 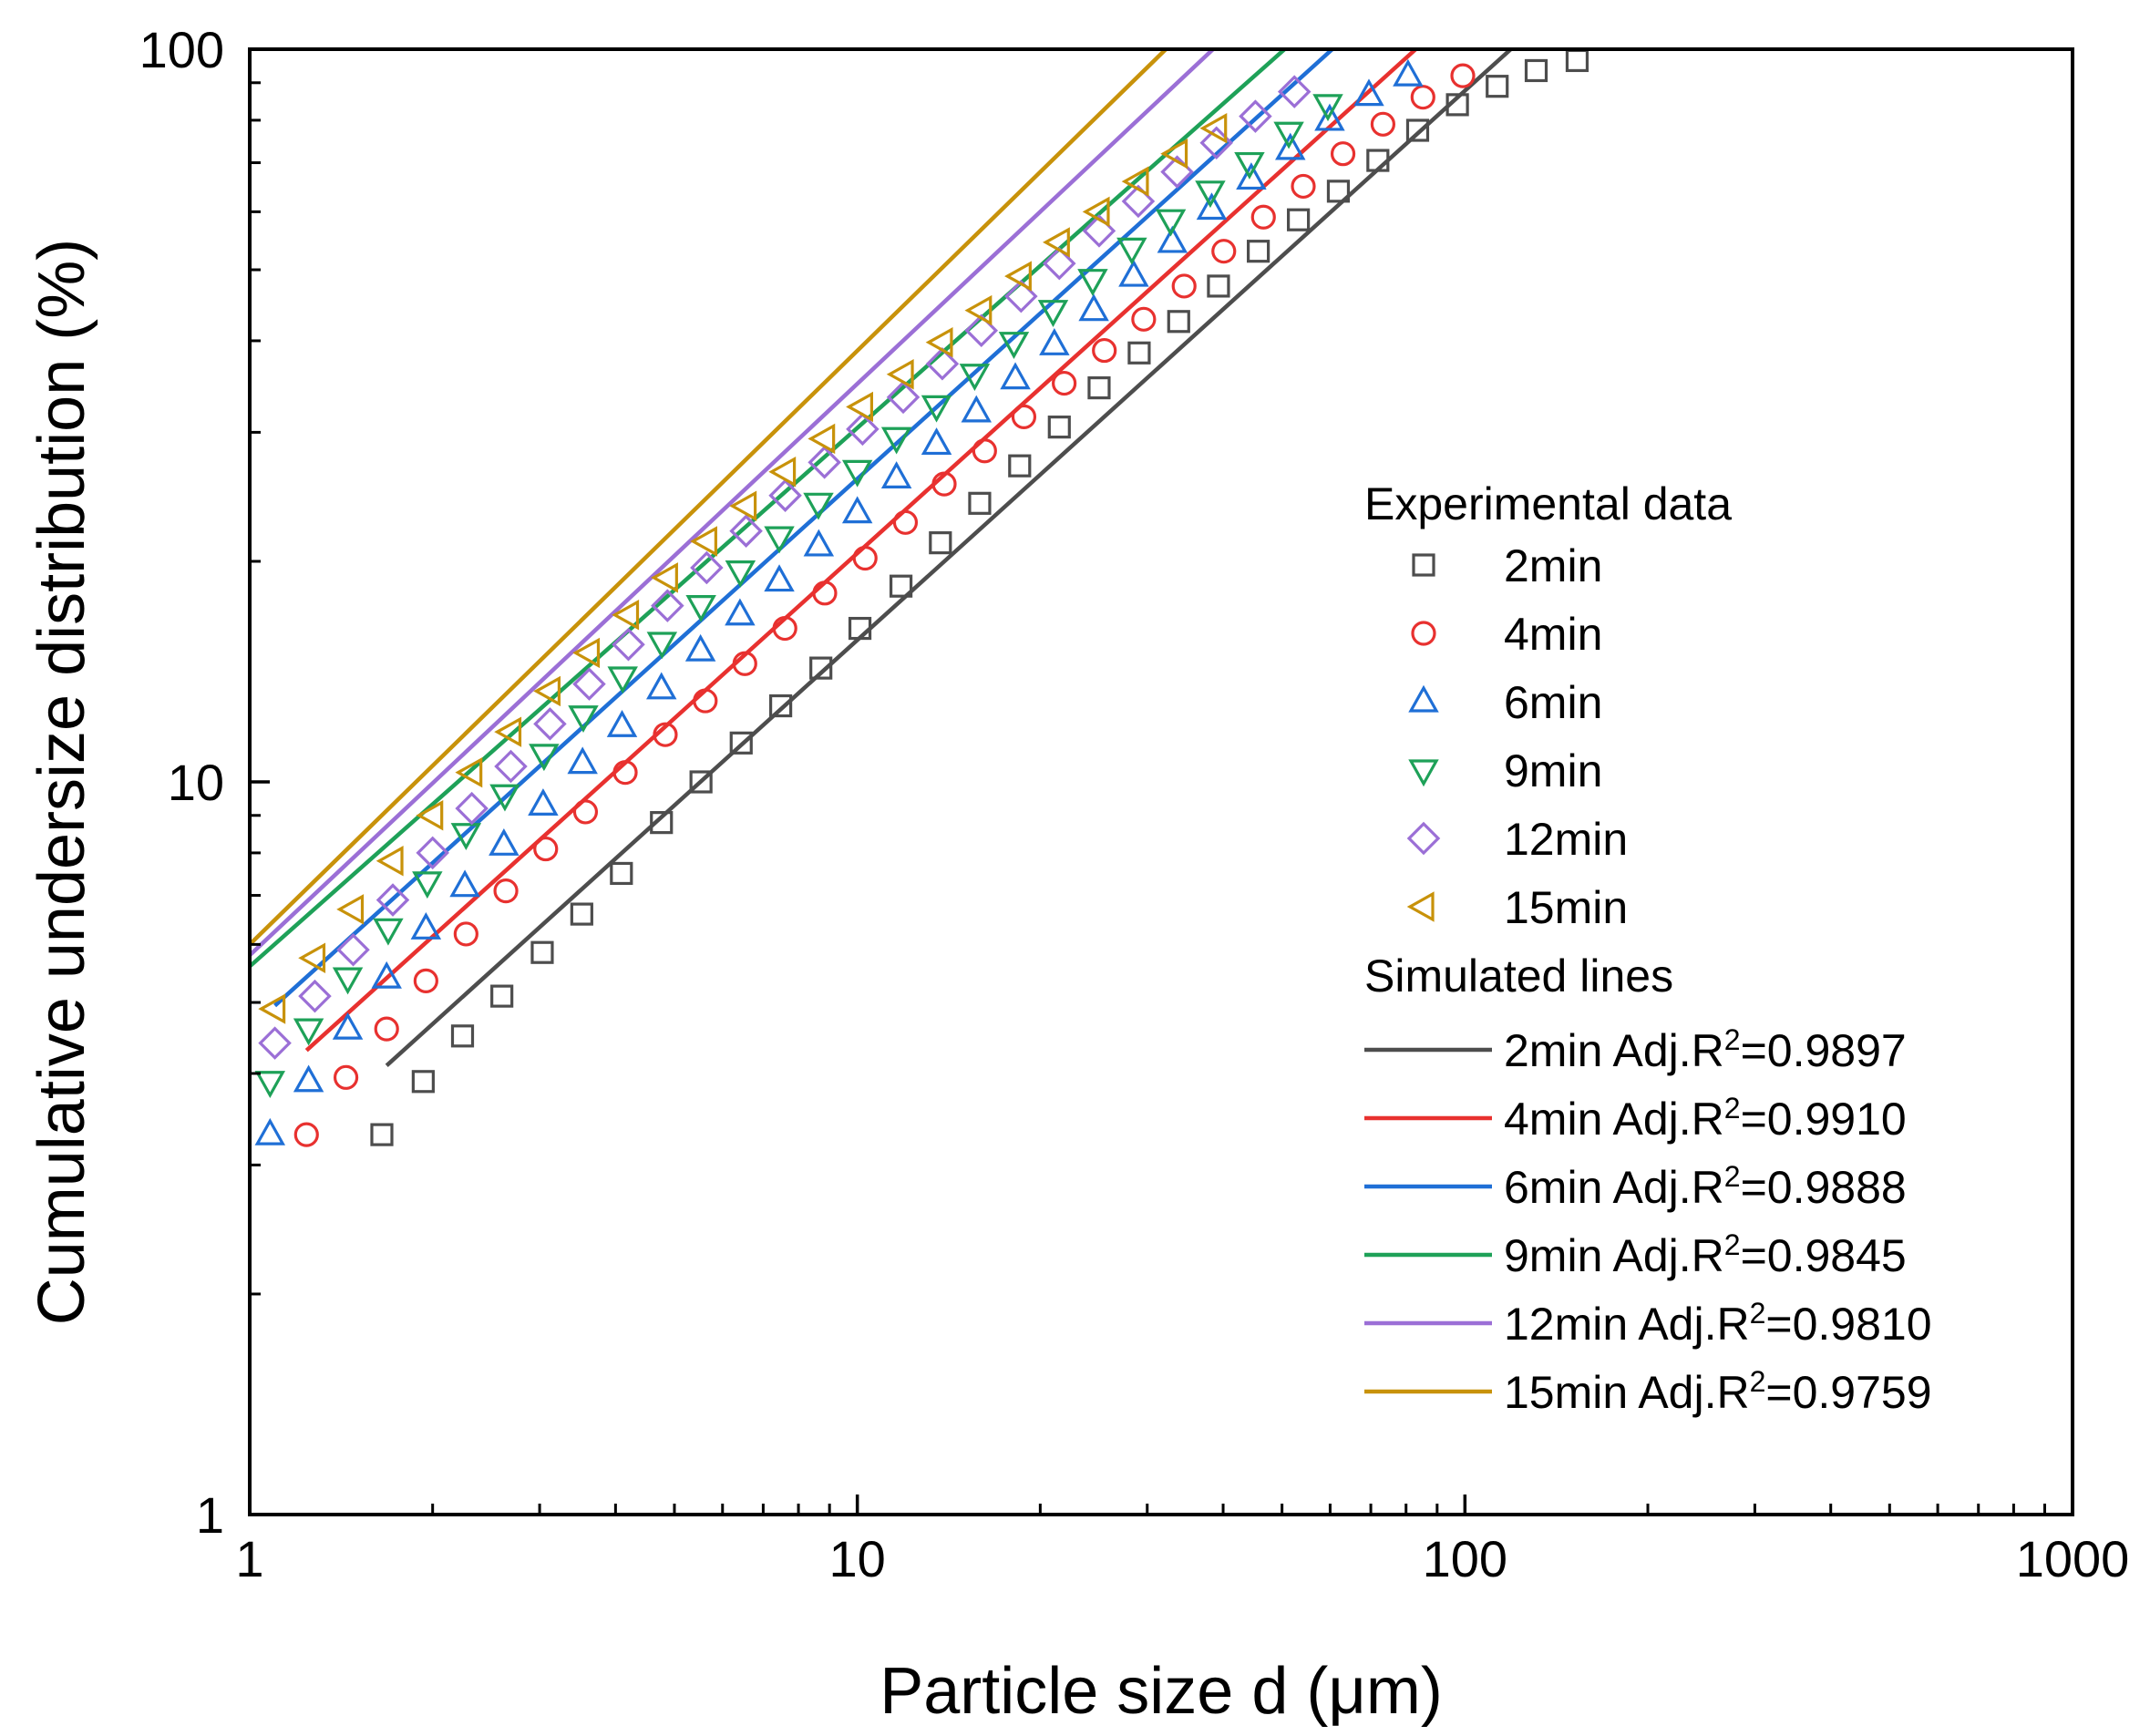 I want to click on legend-fit-name: 9min Adj.R, so click(x=1614, y=1255).